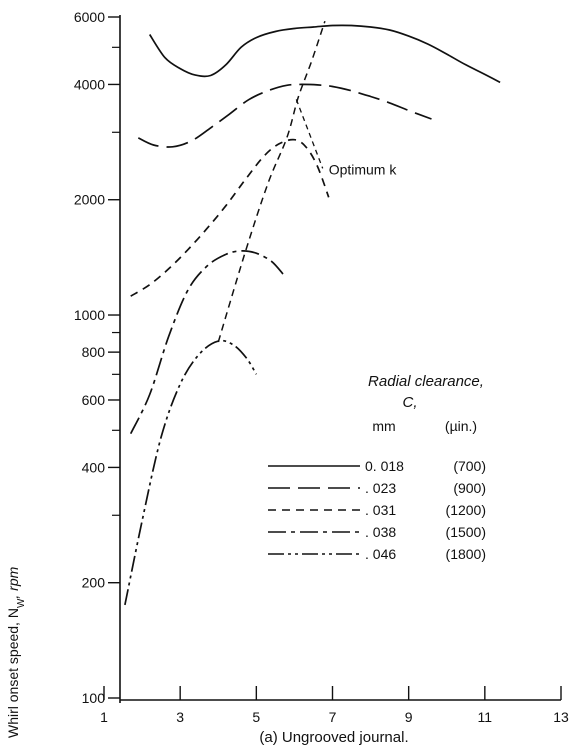  Describe the element at coordinates (466, 532) in the screenshot. I see `legend-in-4: (1500)` at that location.